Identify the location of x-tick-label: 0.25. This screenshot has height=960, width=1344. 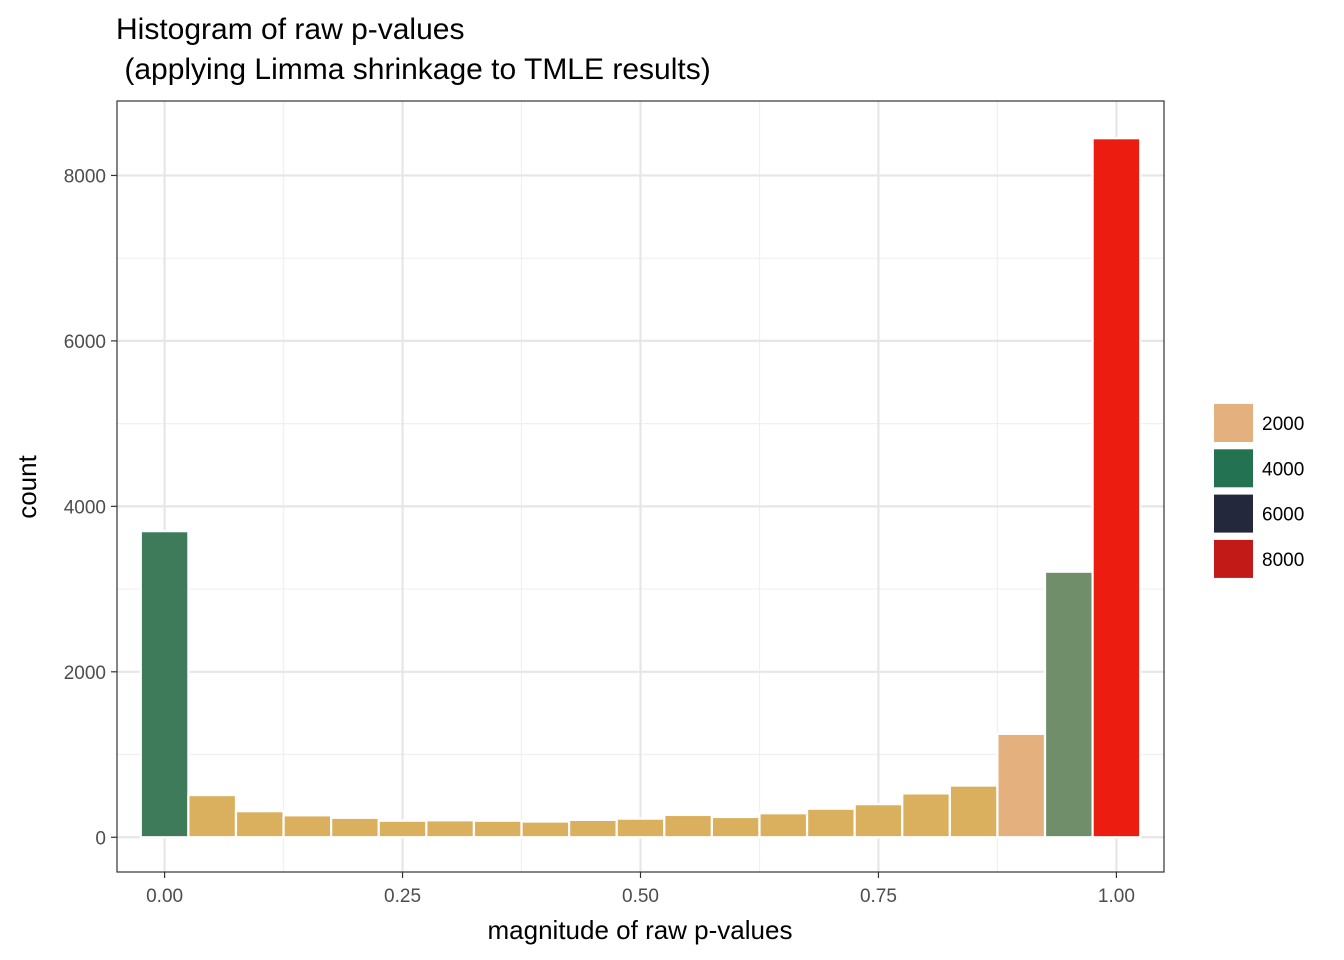
(402, 896).